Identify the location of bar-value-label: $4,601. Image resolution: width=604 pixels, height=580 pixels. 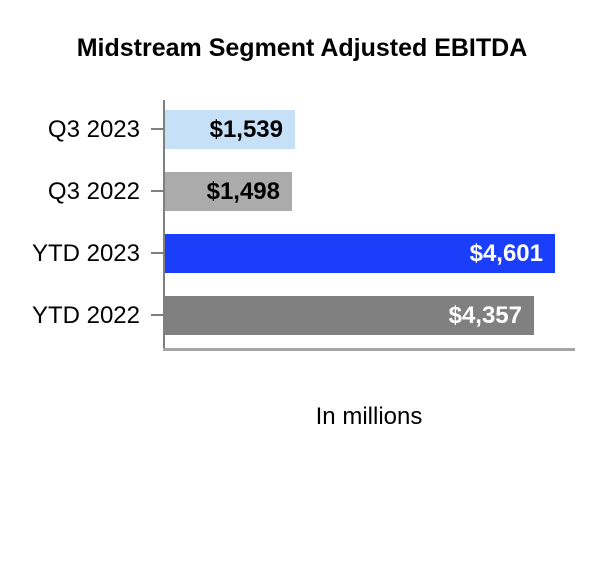
(506, 253).